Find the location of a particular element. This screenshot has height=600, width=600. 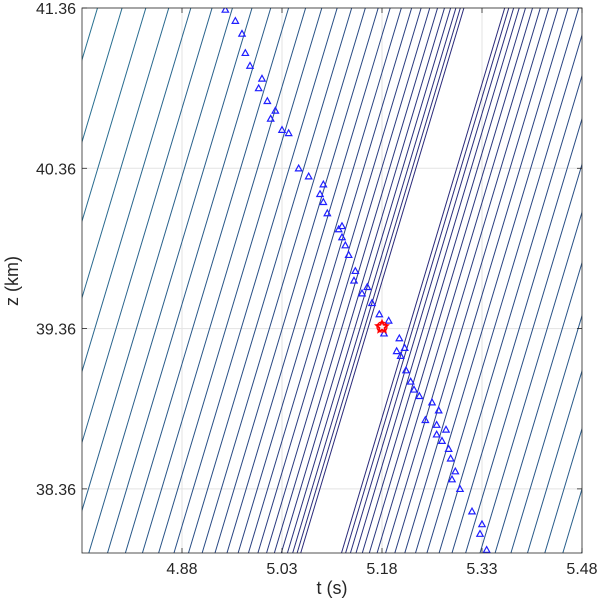

x-tick-label: 5.03 is located at coordinates (281, 569).